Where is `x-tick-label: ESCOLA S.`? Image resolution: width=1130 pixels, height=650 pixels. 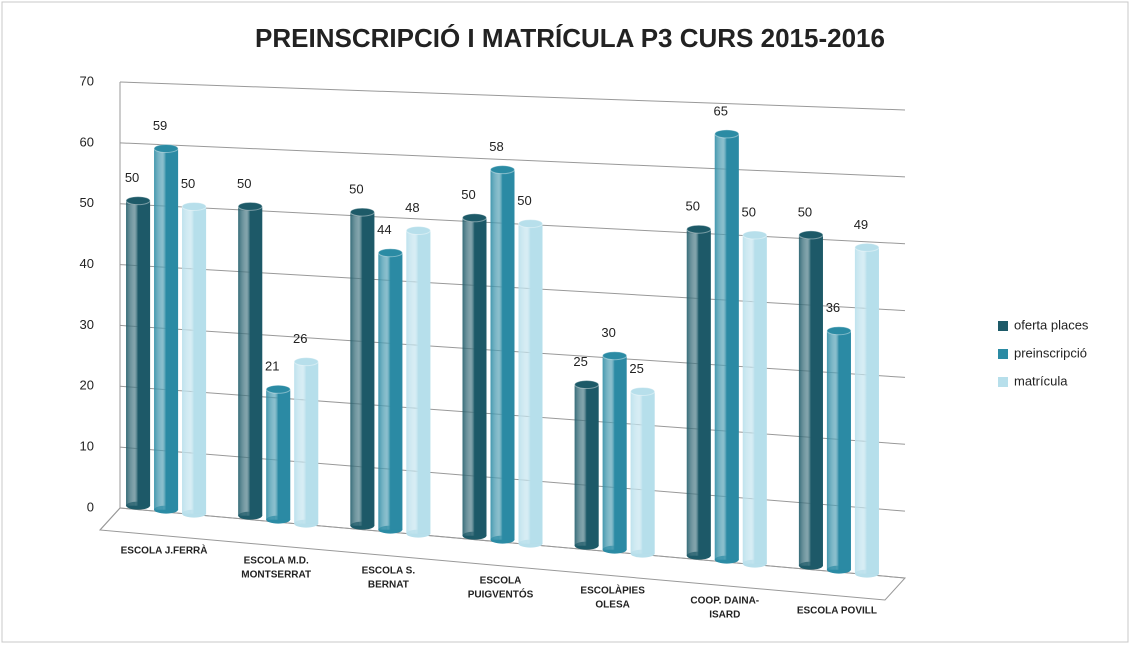
x-tick-label: ESCOLA S. is located at coordinates (389, 571).